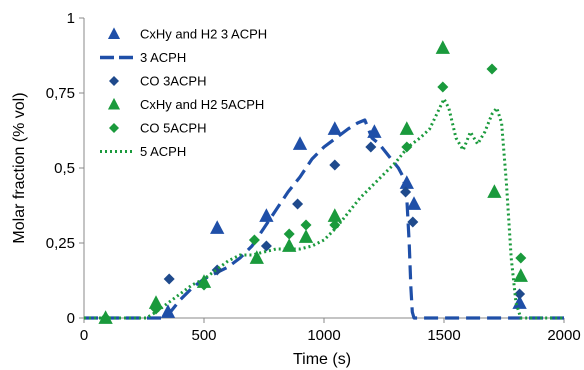 The width and height of the screenshot is (584, 370). I want to click on x-tick-label: 0, so click(84, 335).